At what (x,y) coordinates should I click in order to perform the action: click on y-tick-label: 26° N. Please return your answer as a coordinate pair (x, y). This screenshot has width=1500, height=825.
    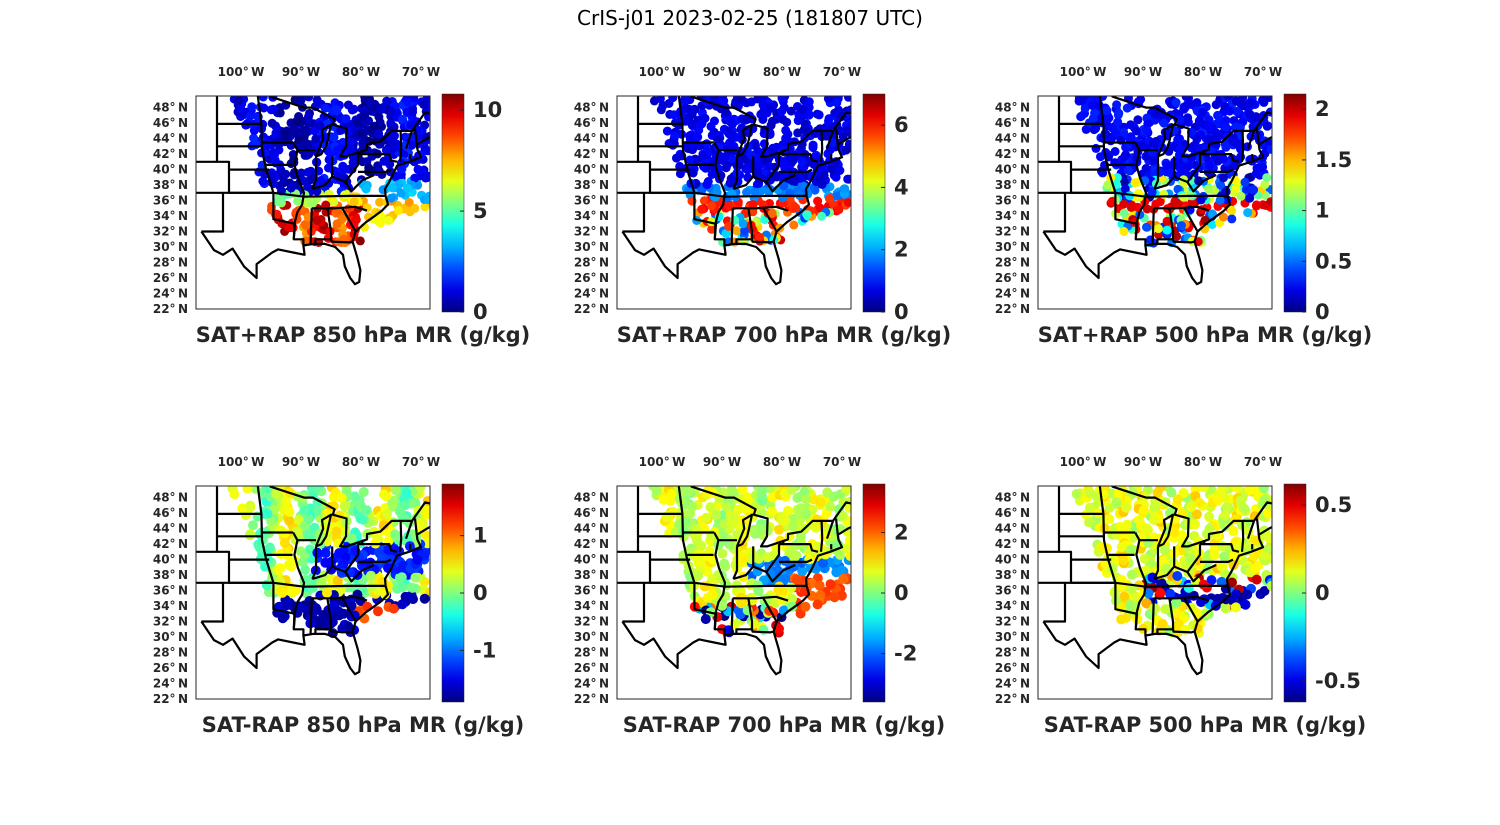
    Looking at the image, I should click on (591, 668).